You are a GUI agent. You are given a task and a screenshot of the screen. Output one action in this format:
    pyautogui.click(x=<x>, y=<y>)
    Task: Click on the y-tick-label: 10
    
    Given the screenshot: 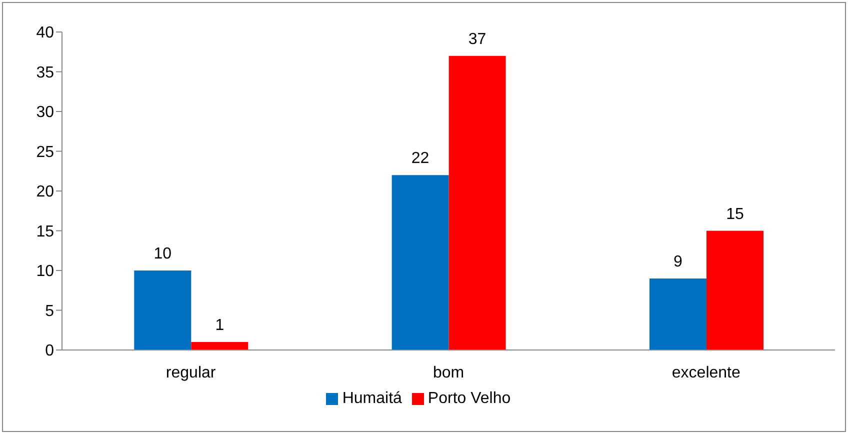 What is the action you would take?
    pyautogui.click(x=45, y=271)
    